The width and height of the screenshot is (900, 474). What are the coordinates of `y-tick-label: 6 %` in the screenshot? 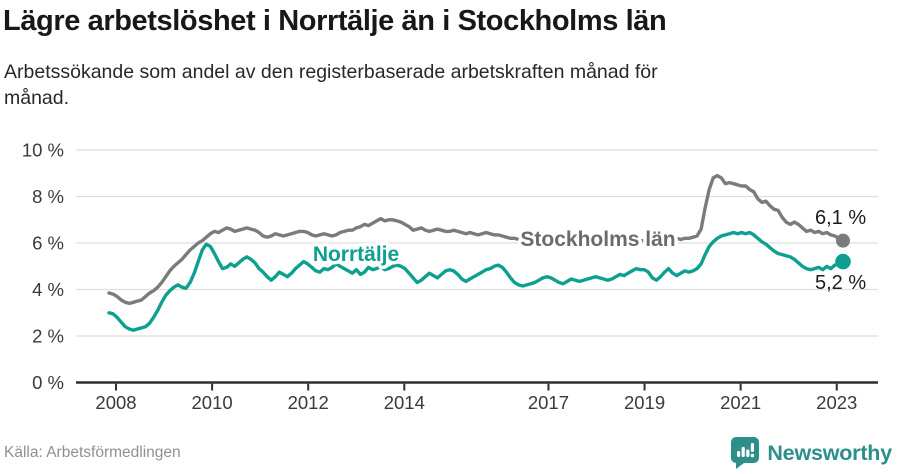 It's located at (48, 243).